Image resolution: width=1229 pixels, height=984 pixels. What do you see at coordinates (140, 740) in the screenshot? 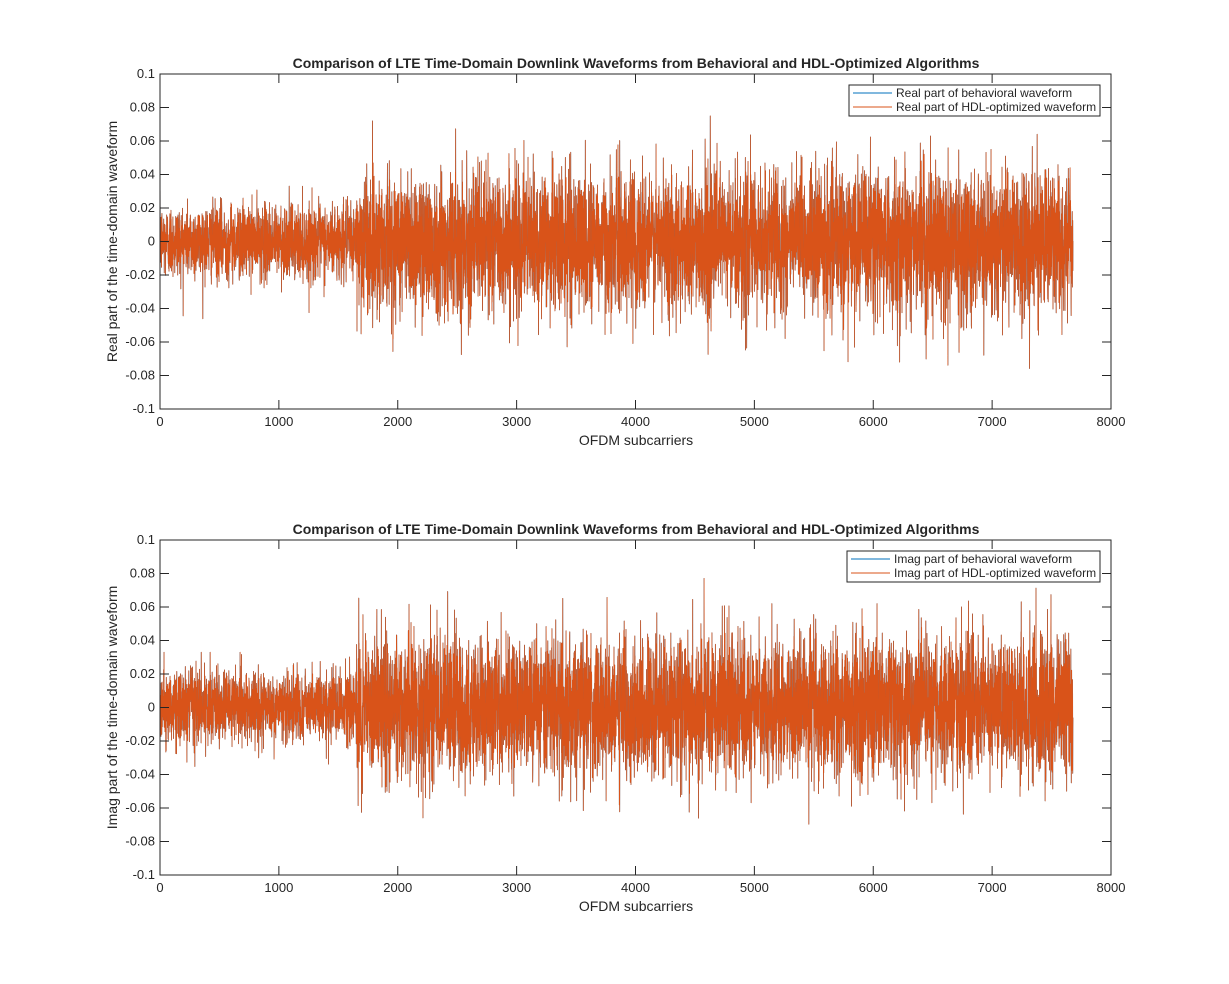
I see `bottom-plot-y-tick-label: -0.02` at bounding box center [140, 740].